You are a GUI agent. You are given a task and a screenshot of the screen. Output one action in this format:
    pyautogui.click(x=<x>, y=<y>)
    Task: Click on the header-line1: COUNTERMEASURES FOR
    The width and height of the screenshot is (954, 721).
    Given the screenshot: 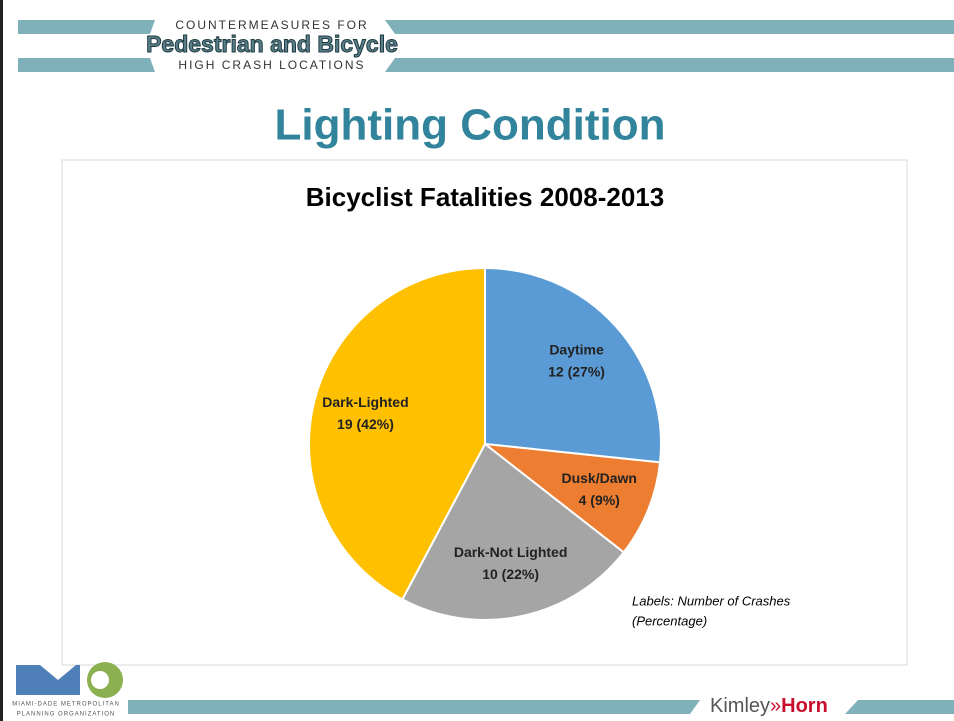 What is the action you would take?
    pyautogui.click(x=271, y=25)
    